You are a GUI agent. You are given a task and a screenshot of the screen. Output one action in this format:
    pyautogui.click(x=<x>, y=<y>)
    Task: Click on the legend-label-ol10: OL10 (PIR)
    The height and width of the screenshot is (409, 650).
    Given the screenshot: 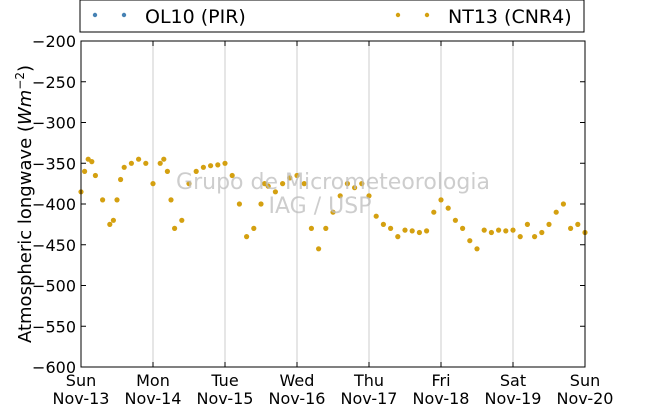 What is the action you would take?
    pyautogui.click(x=195, y=17)
    